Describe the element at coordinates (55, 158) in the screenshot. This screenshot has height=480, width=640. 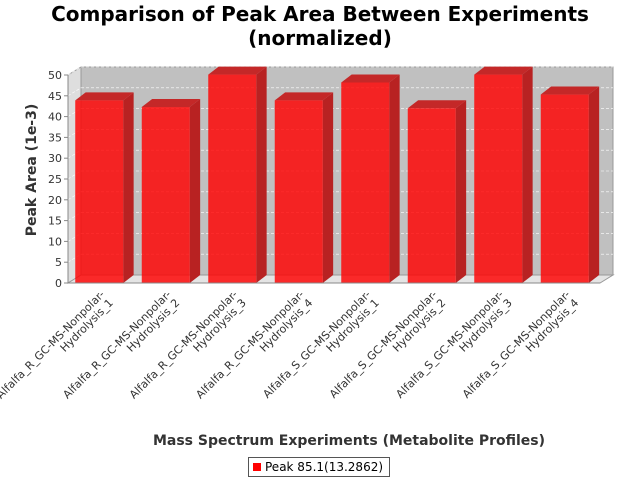
I see `y-tick-label: 30` at that location.